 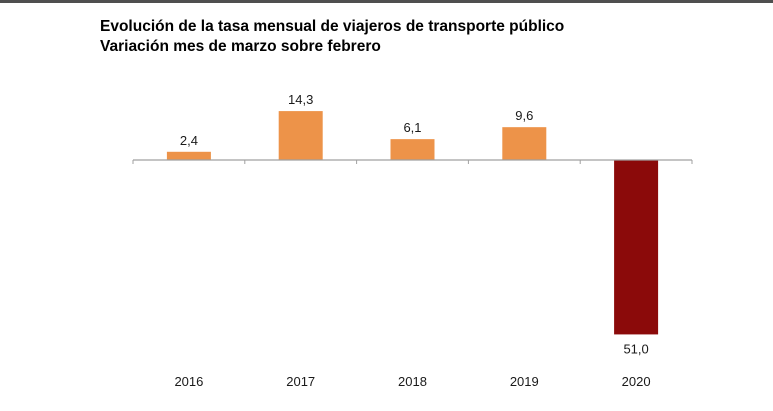 I want to click on x-tick-label-2019: 2019, so click(x=524, y=381).